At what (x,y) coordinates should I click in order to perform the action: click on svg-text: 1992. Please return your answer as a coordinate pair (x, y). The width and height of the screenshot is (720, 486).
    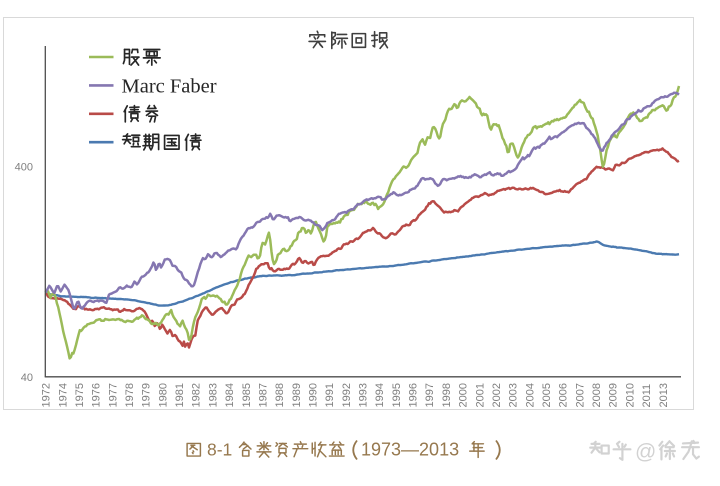
    Looking at the image, I should click on (347, 395).